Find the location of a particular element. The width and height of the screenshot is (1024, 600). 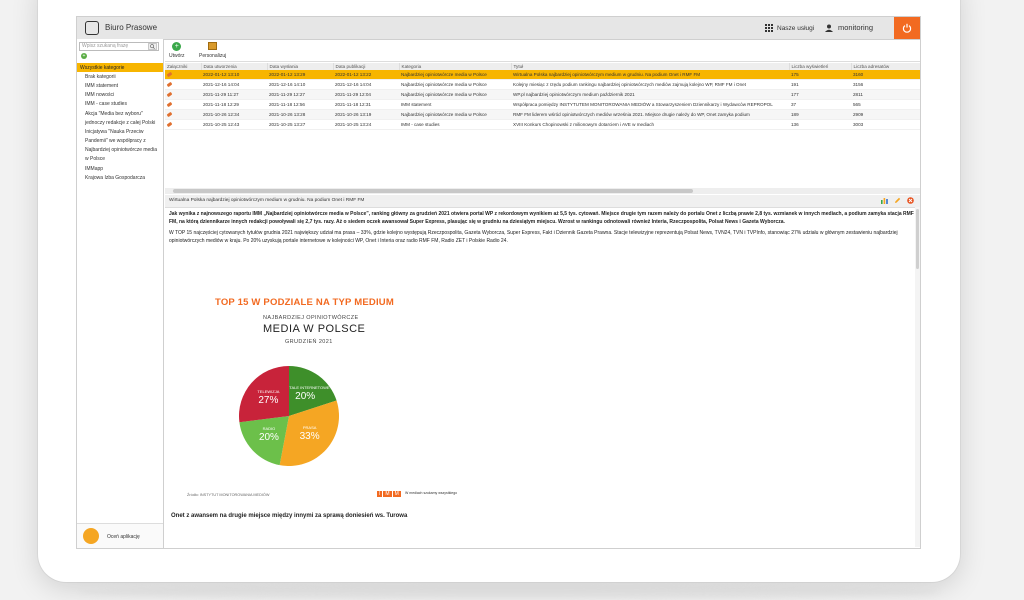

infographic-subtitle: NAJBARDZIEJ OPINIOTWÓRCZE is located at coordinates (311, 318).